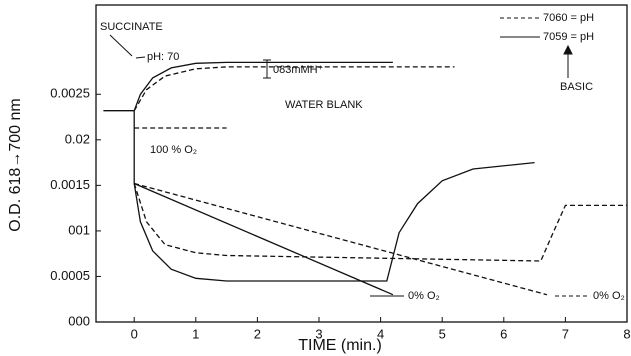 The image size is (631, 356). Describe the element at coordinates (257, 333) in the screenshot. I see `x-tick-label: 2` at that location.